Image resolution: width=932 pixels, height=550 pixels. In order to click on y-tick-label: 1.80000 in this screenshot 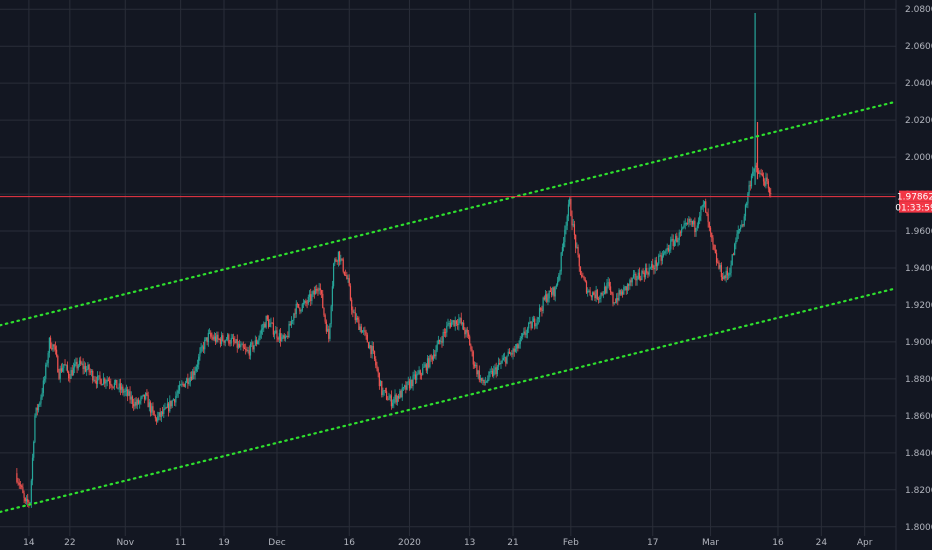, I will do `click(918, 528)`.